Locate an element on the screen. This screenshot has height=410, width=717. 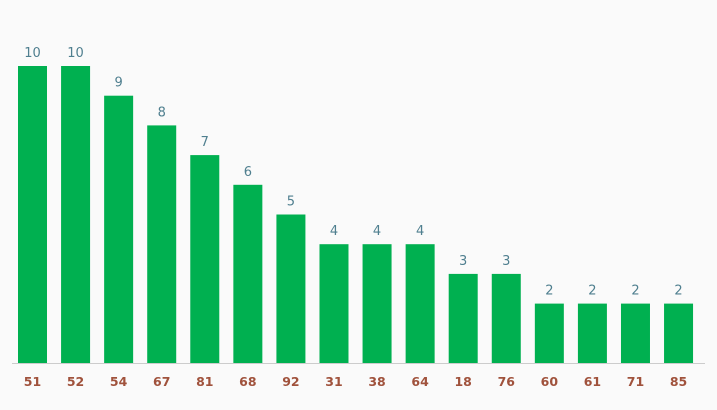
value-label-51: 10 is located at coordinates (32, 53).